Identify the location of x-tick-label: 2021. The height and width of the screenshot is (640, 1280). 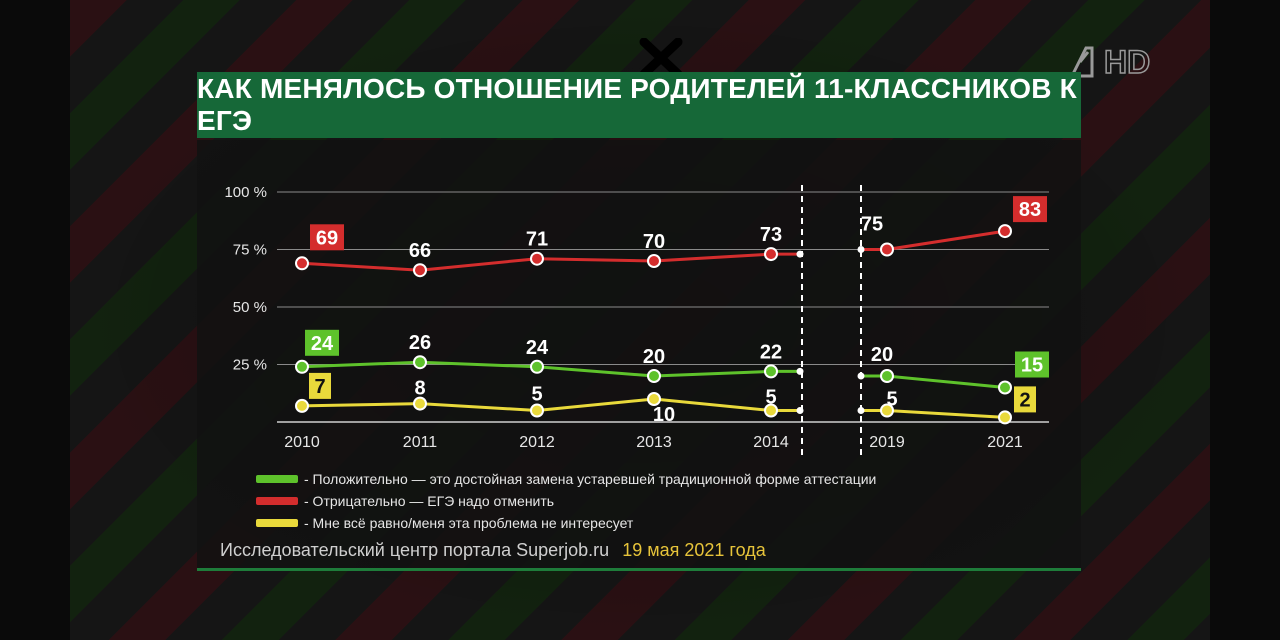
(1005, 442).